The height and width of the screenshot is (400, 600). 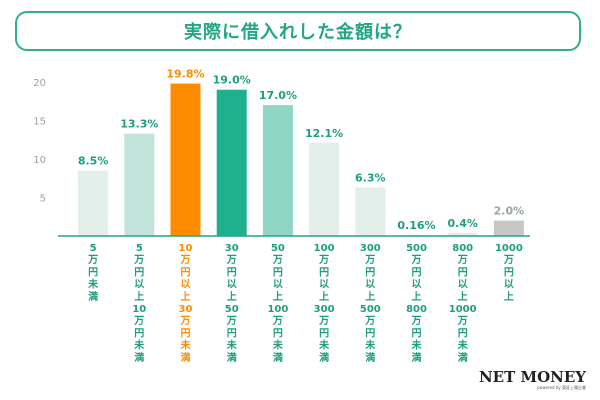 I want to click on bar-value-label: 8.5%, so click(x=93, y=161).